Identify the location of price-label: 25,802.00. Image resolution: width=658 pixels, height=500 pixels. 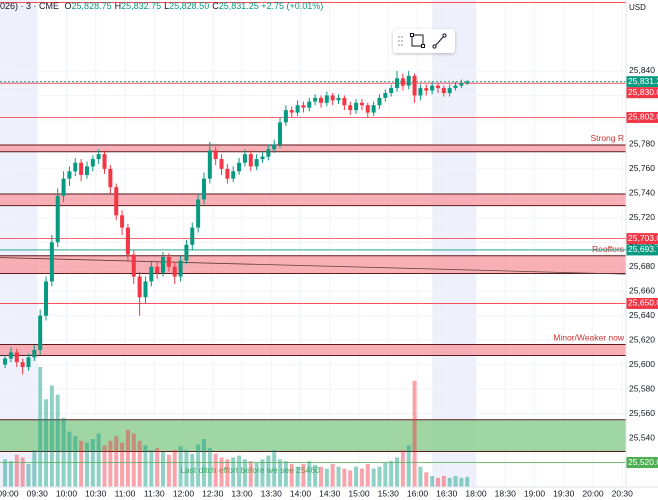
(643, 117).